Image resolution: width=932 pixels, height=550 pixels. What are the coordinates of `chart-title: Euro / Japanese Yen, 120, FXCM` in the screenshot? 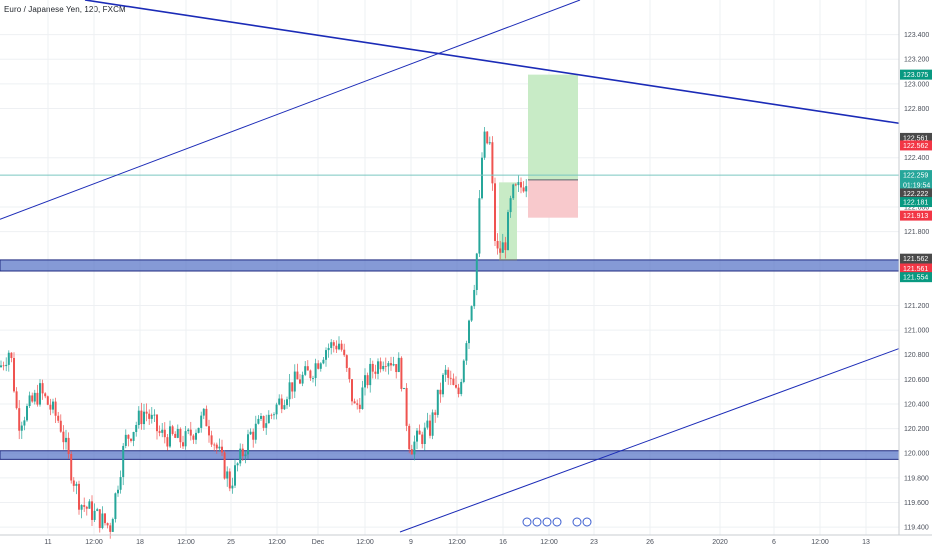 It's located at (65, 9).